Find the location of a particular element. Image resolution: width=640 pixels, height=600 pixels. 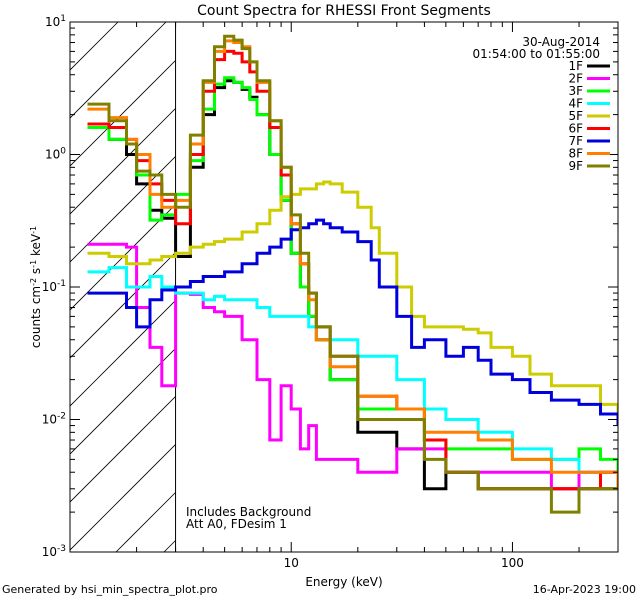

footer-timestamp: 16-Apr-2023 19:00 is located at coordinates (584, 589).